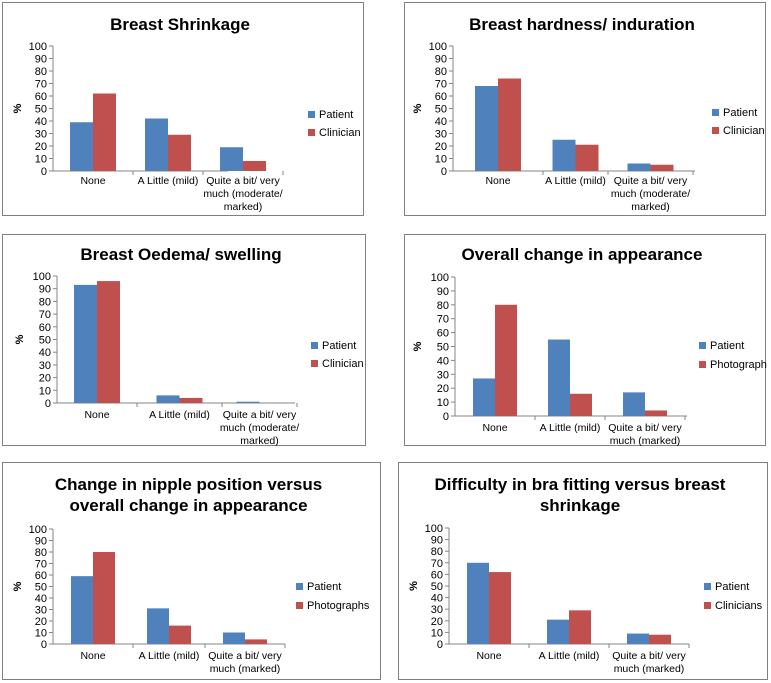  Describe the element at coordinates (580, 484) in the screenshot. I see `chart-title: Difficulty in bra fitting versus breast` at that location.